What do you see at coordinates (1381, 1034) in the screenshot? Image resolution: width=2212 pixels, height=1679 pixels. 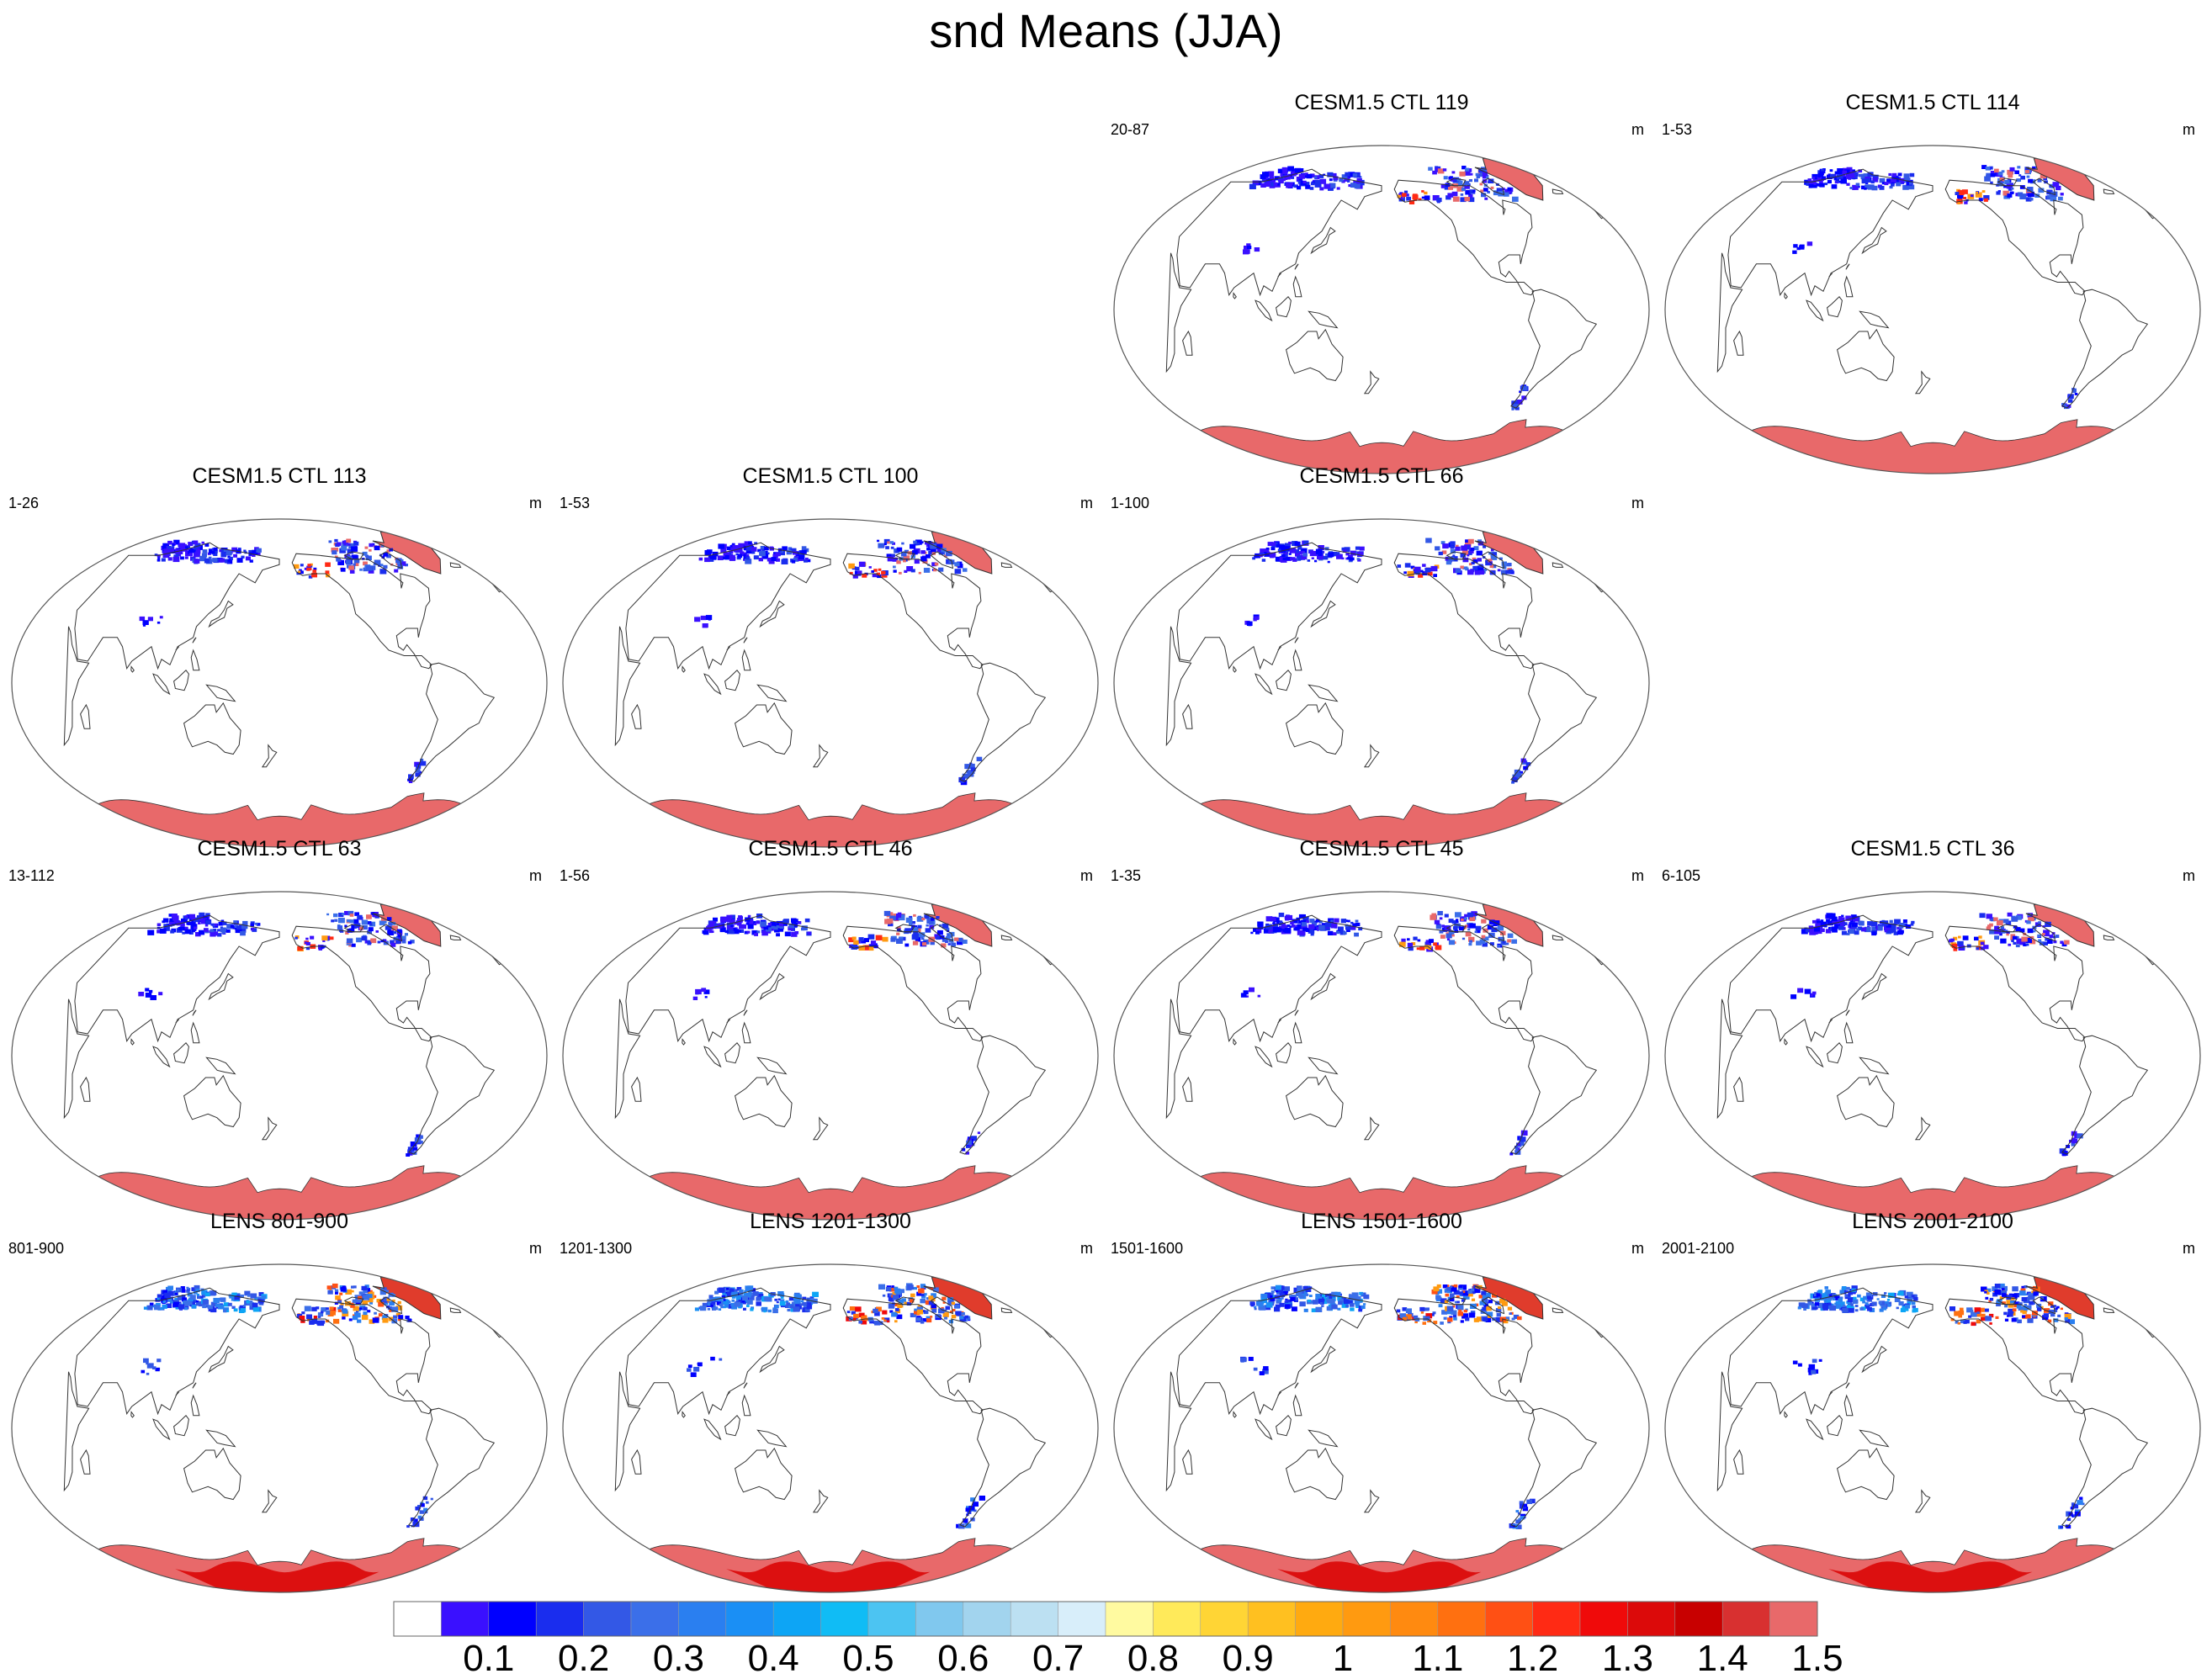 I see `map-panel: CESM1.5 CTL 45 1-35 m` at bounding box center [1381, 1034].